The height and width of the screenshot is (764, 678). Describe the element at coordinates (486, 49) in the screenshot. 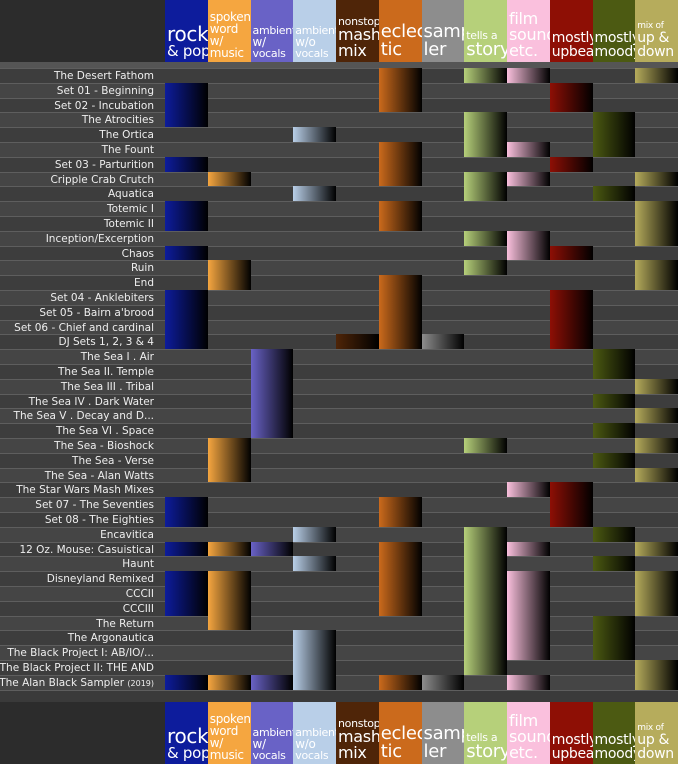

I see `category-label-line: story` at that location.